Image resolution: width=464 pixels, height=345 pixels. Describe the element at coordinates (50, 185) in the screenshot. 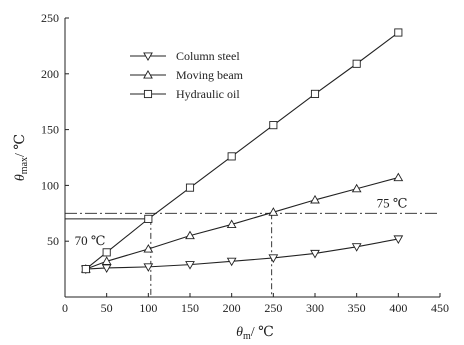

I see `y-tick-label: 100` at that location.